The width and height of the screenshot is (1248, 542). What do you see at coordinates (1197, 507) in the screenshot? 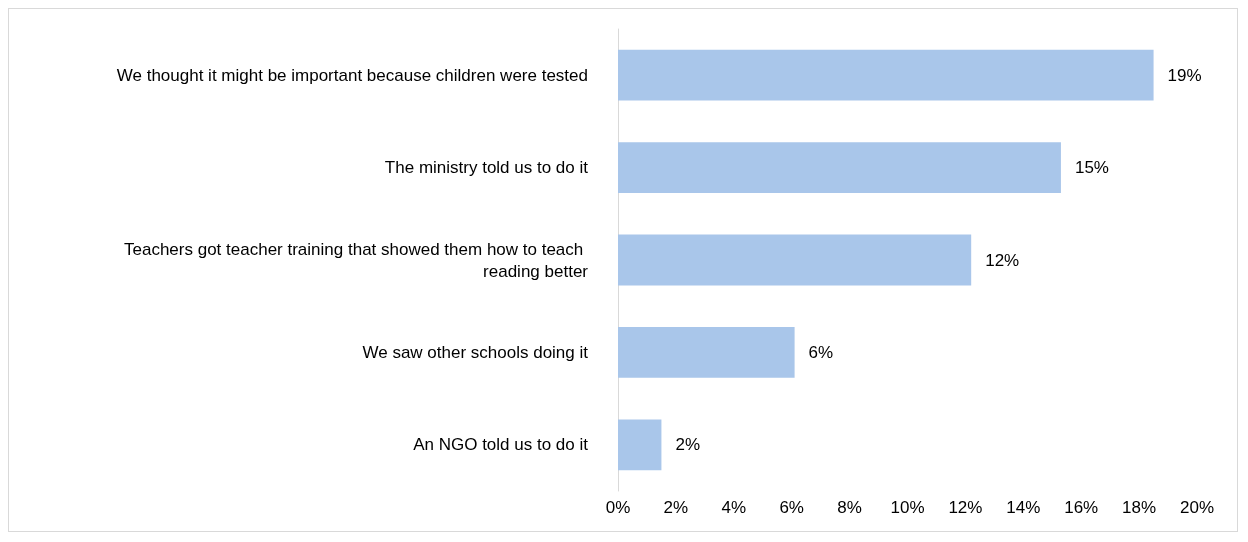
I see `x-tick-label: 20%` at bounding box center [1197, 507].